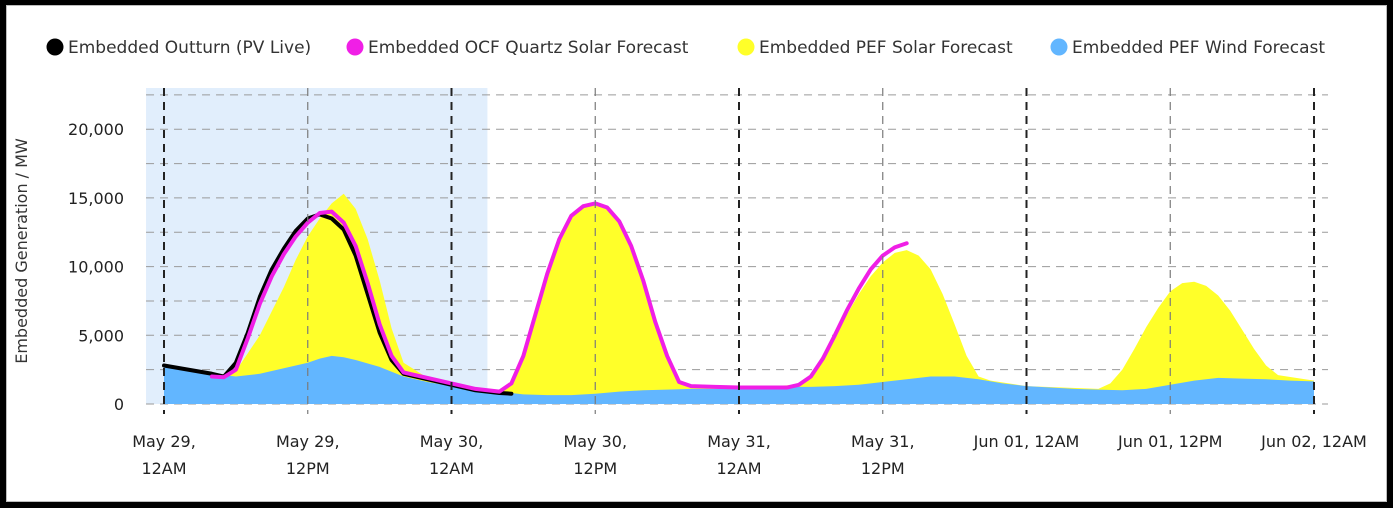 The image size is (1393, 508). I want to click on legend-label: Embedded PEF Solar Forecast, so click(886, 48).